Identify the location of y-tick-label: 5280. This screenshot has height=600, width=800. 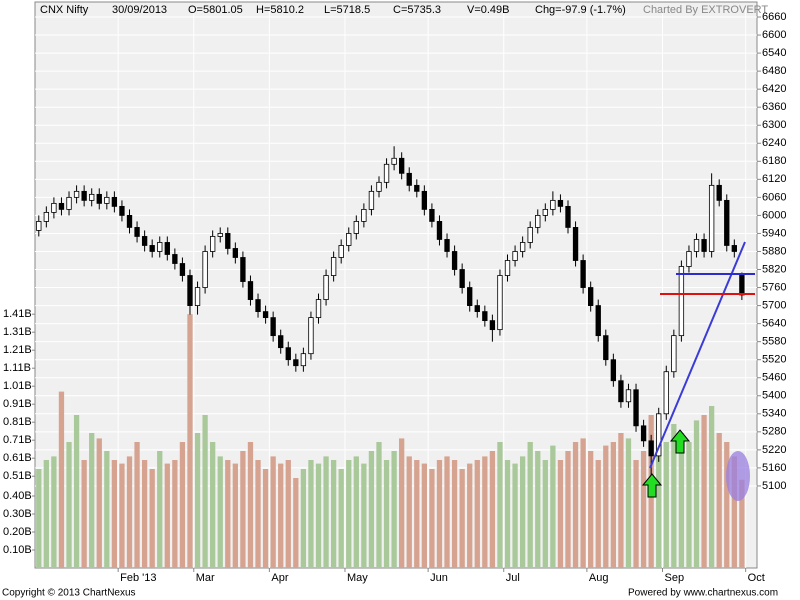
(774, 432).